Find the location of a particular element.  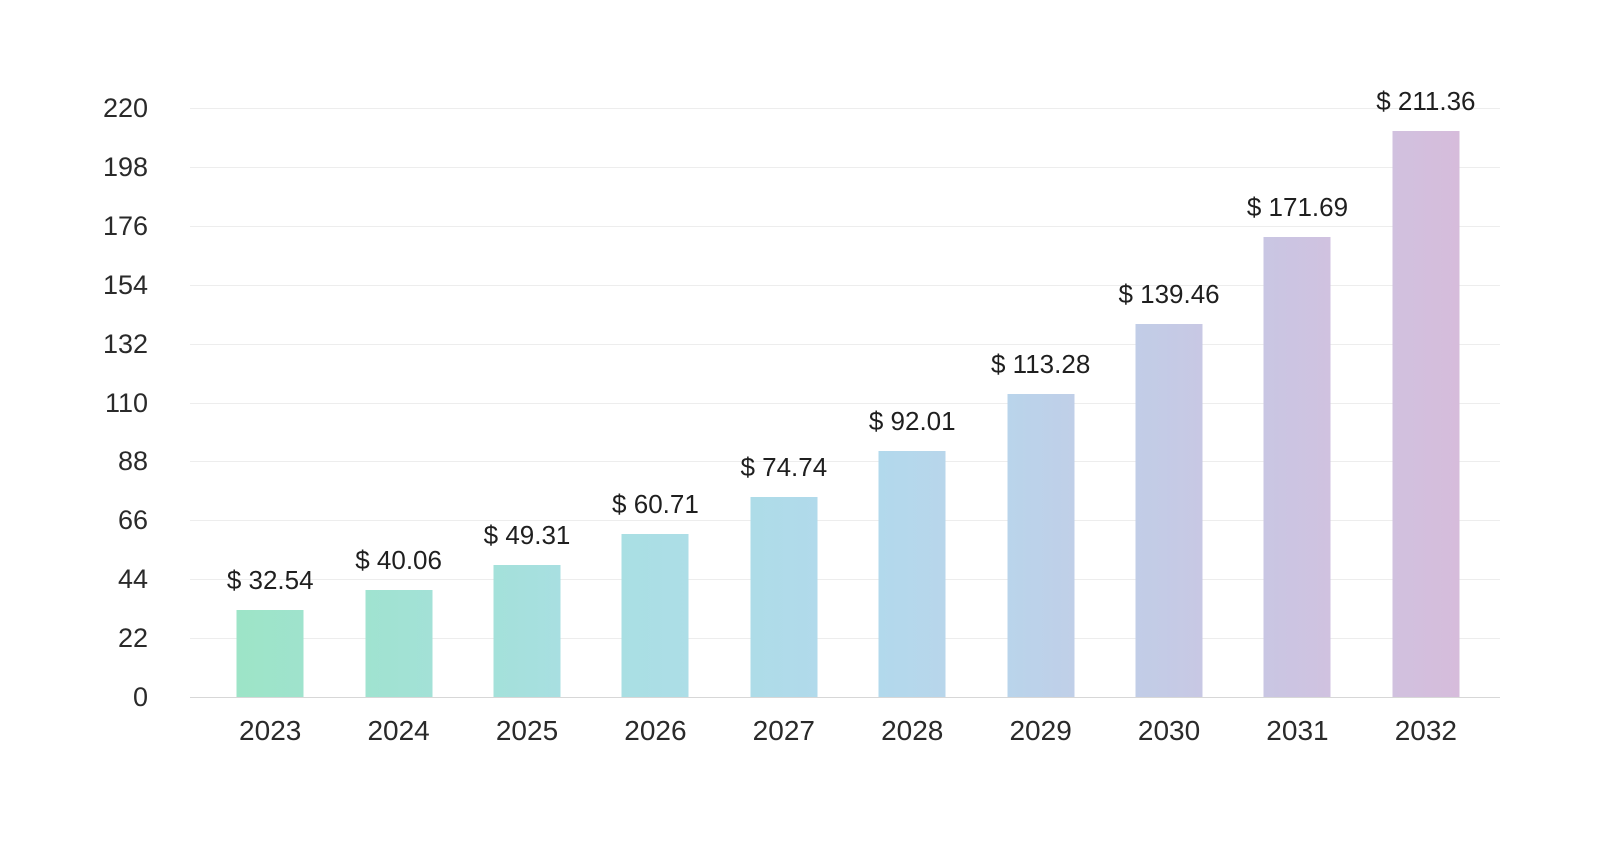

x-axis-tick-label: 2027 is located at coordinates (783, 730).